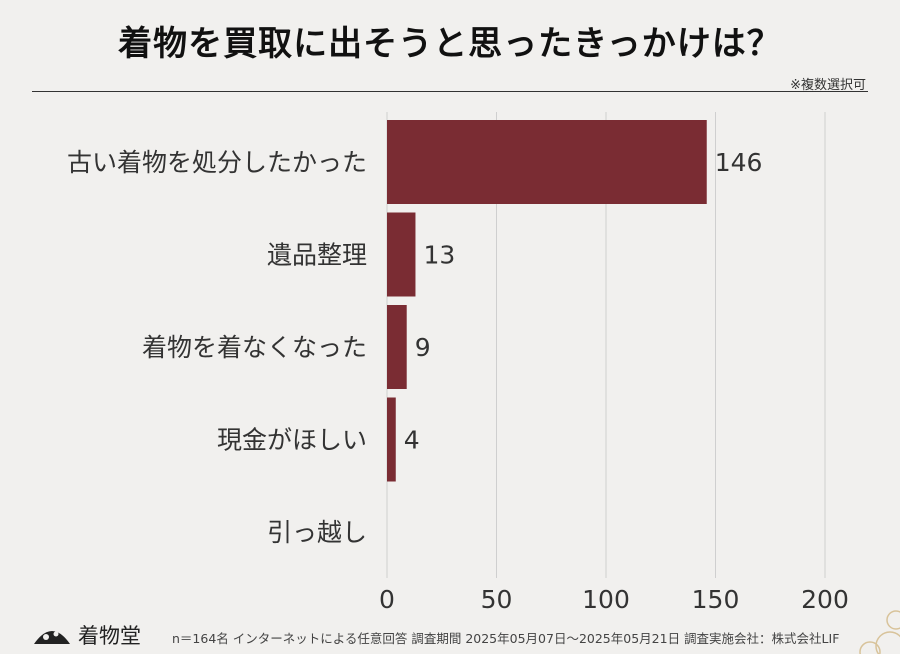 The width and height of the screenshot is (900, 654). What do you see at coordinates (292, 440) in the screenshot?
I see `category-label: 現金がほしい` at bounding box center [292, 440].